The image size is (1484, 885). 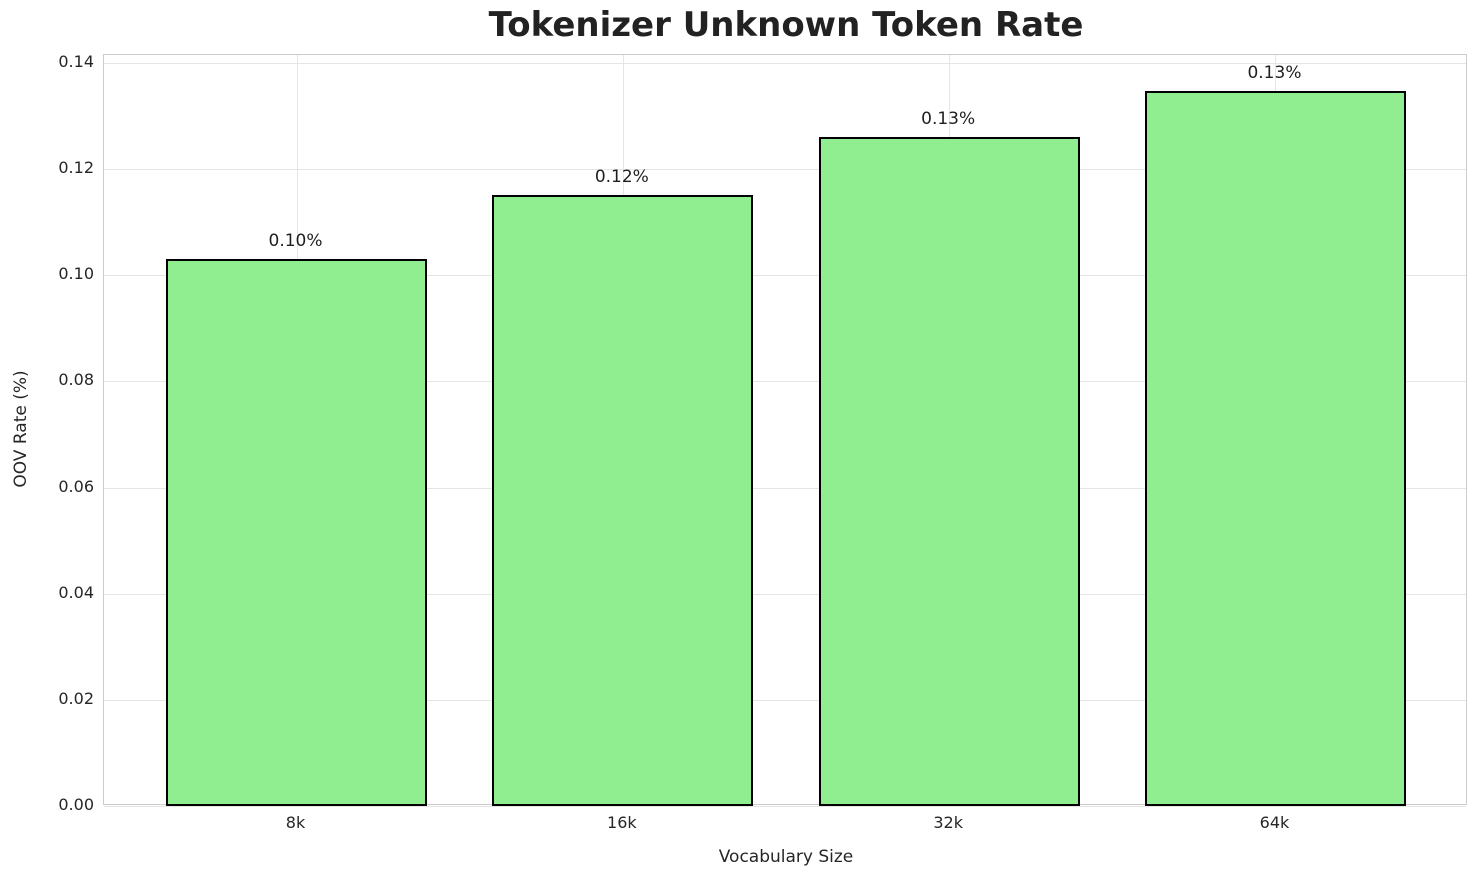 I want to click on bar-16k, so click(x=623, y=500).